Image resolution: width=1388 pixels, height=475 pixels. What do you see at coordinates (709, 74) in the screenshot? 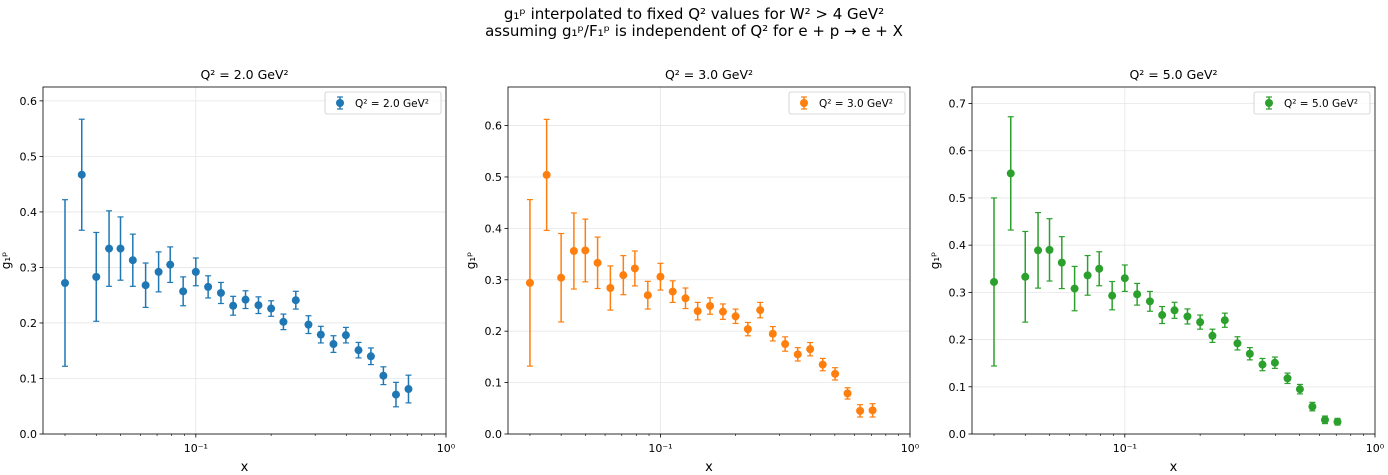
I see `panel-title: Q² = 3.0 GeV²` at bounding box center [709, 74].